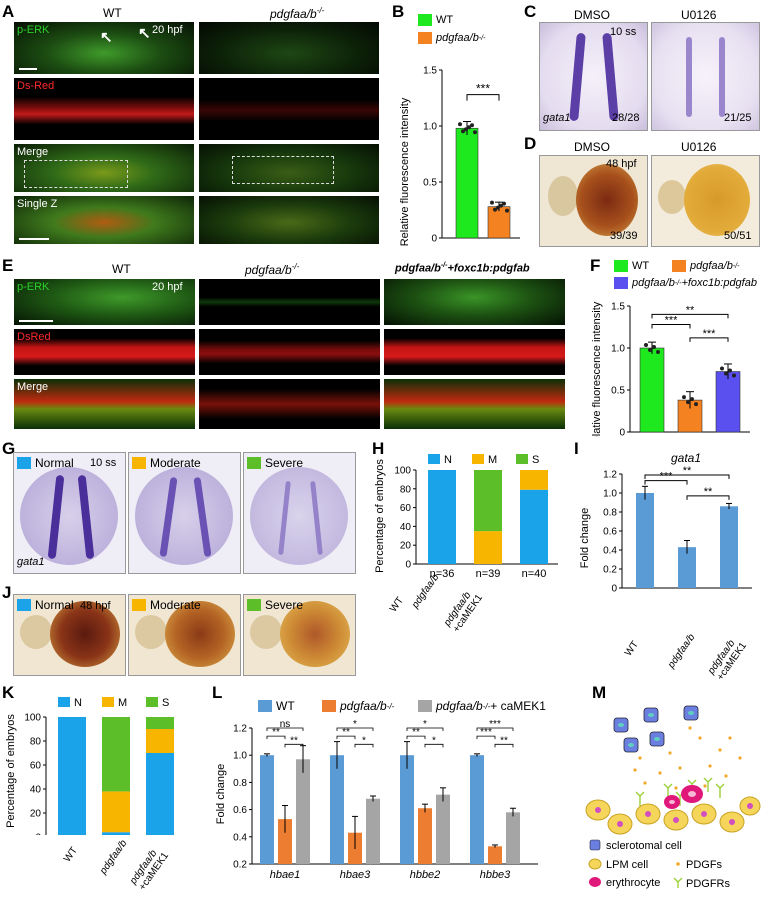  Describe the element at coordinates (289, 48) in the screenshot. I see `a-mut-perk-image` at that location.